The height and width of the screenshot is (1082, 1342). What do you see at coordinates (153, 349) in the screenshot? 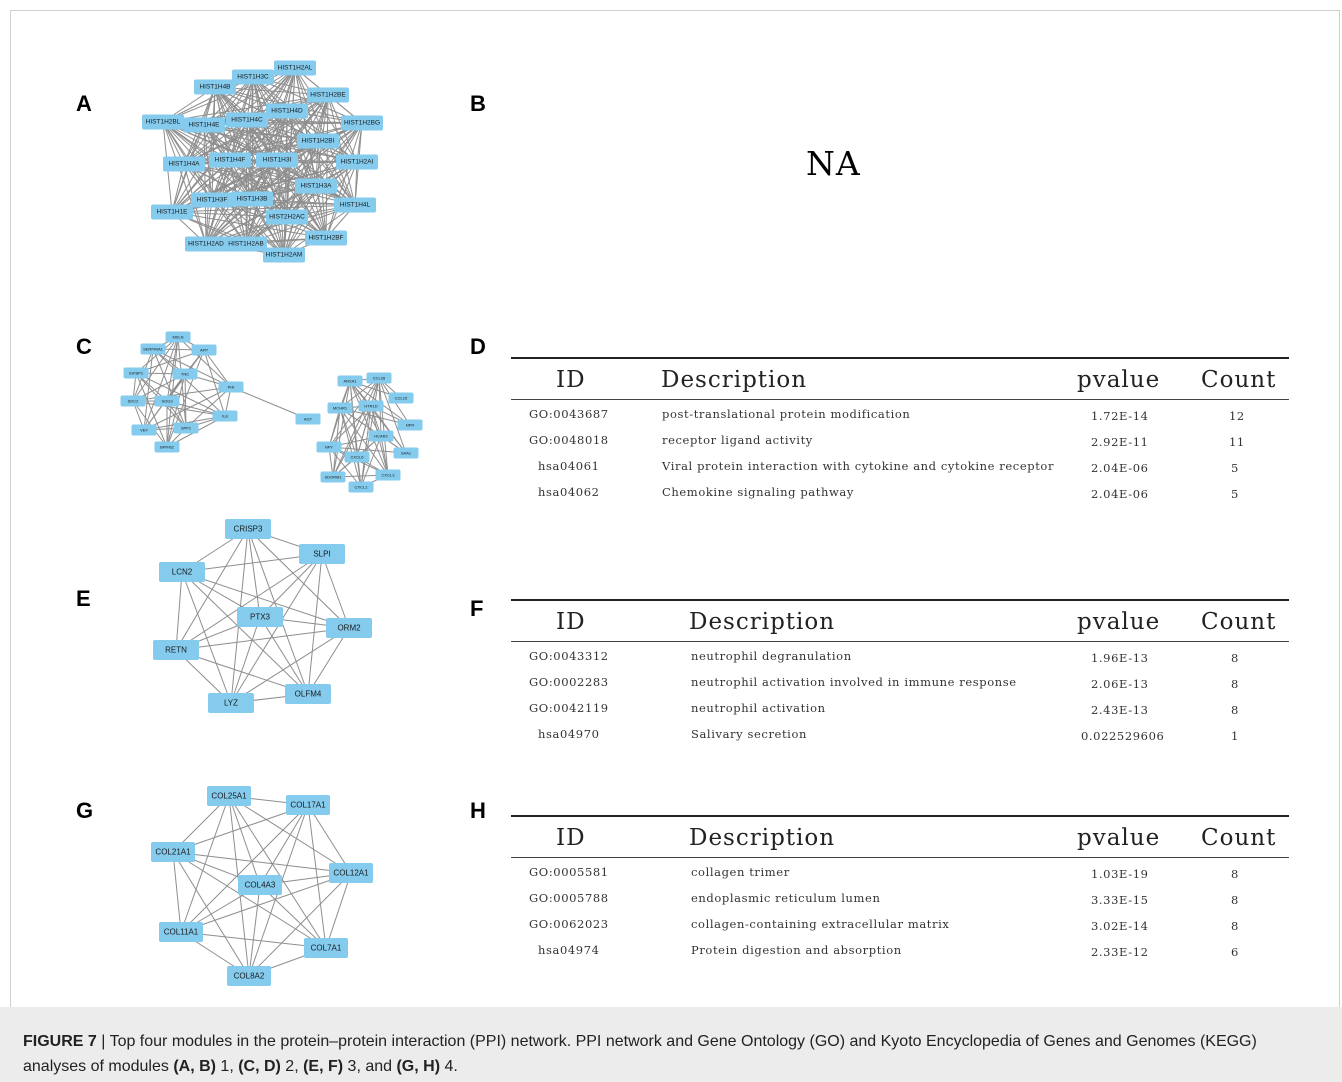
I see `network-node: SERPINA1` at bounding box center [153, 349].